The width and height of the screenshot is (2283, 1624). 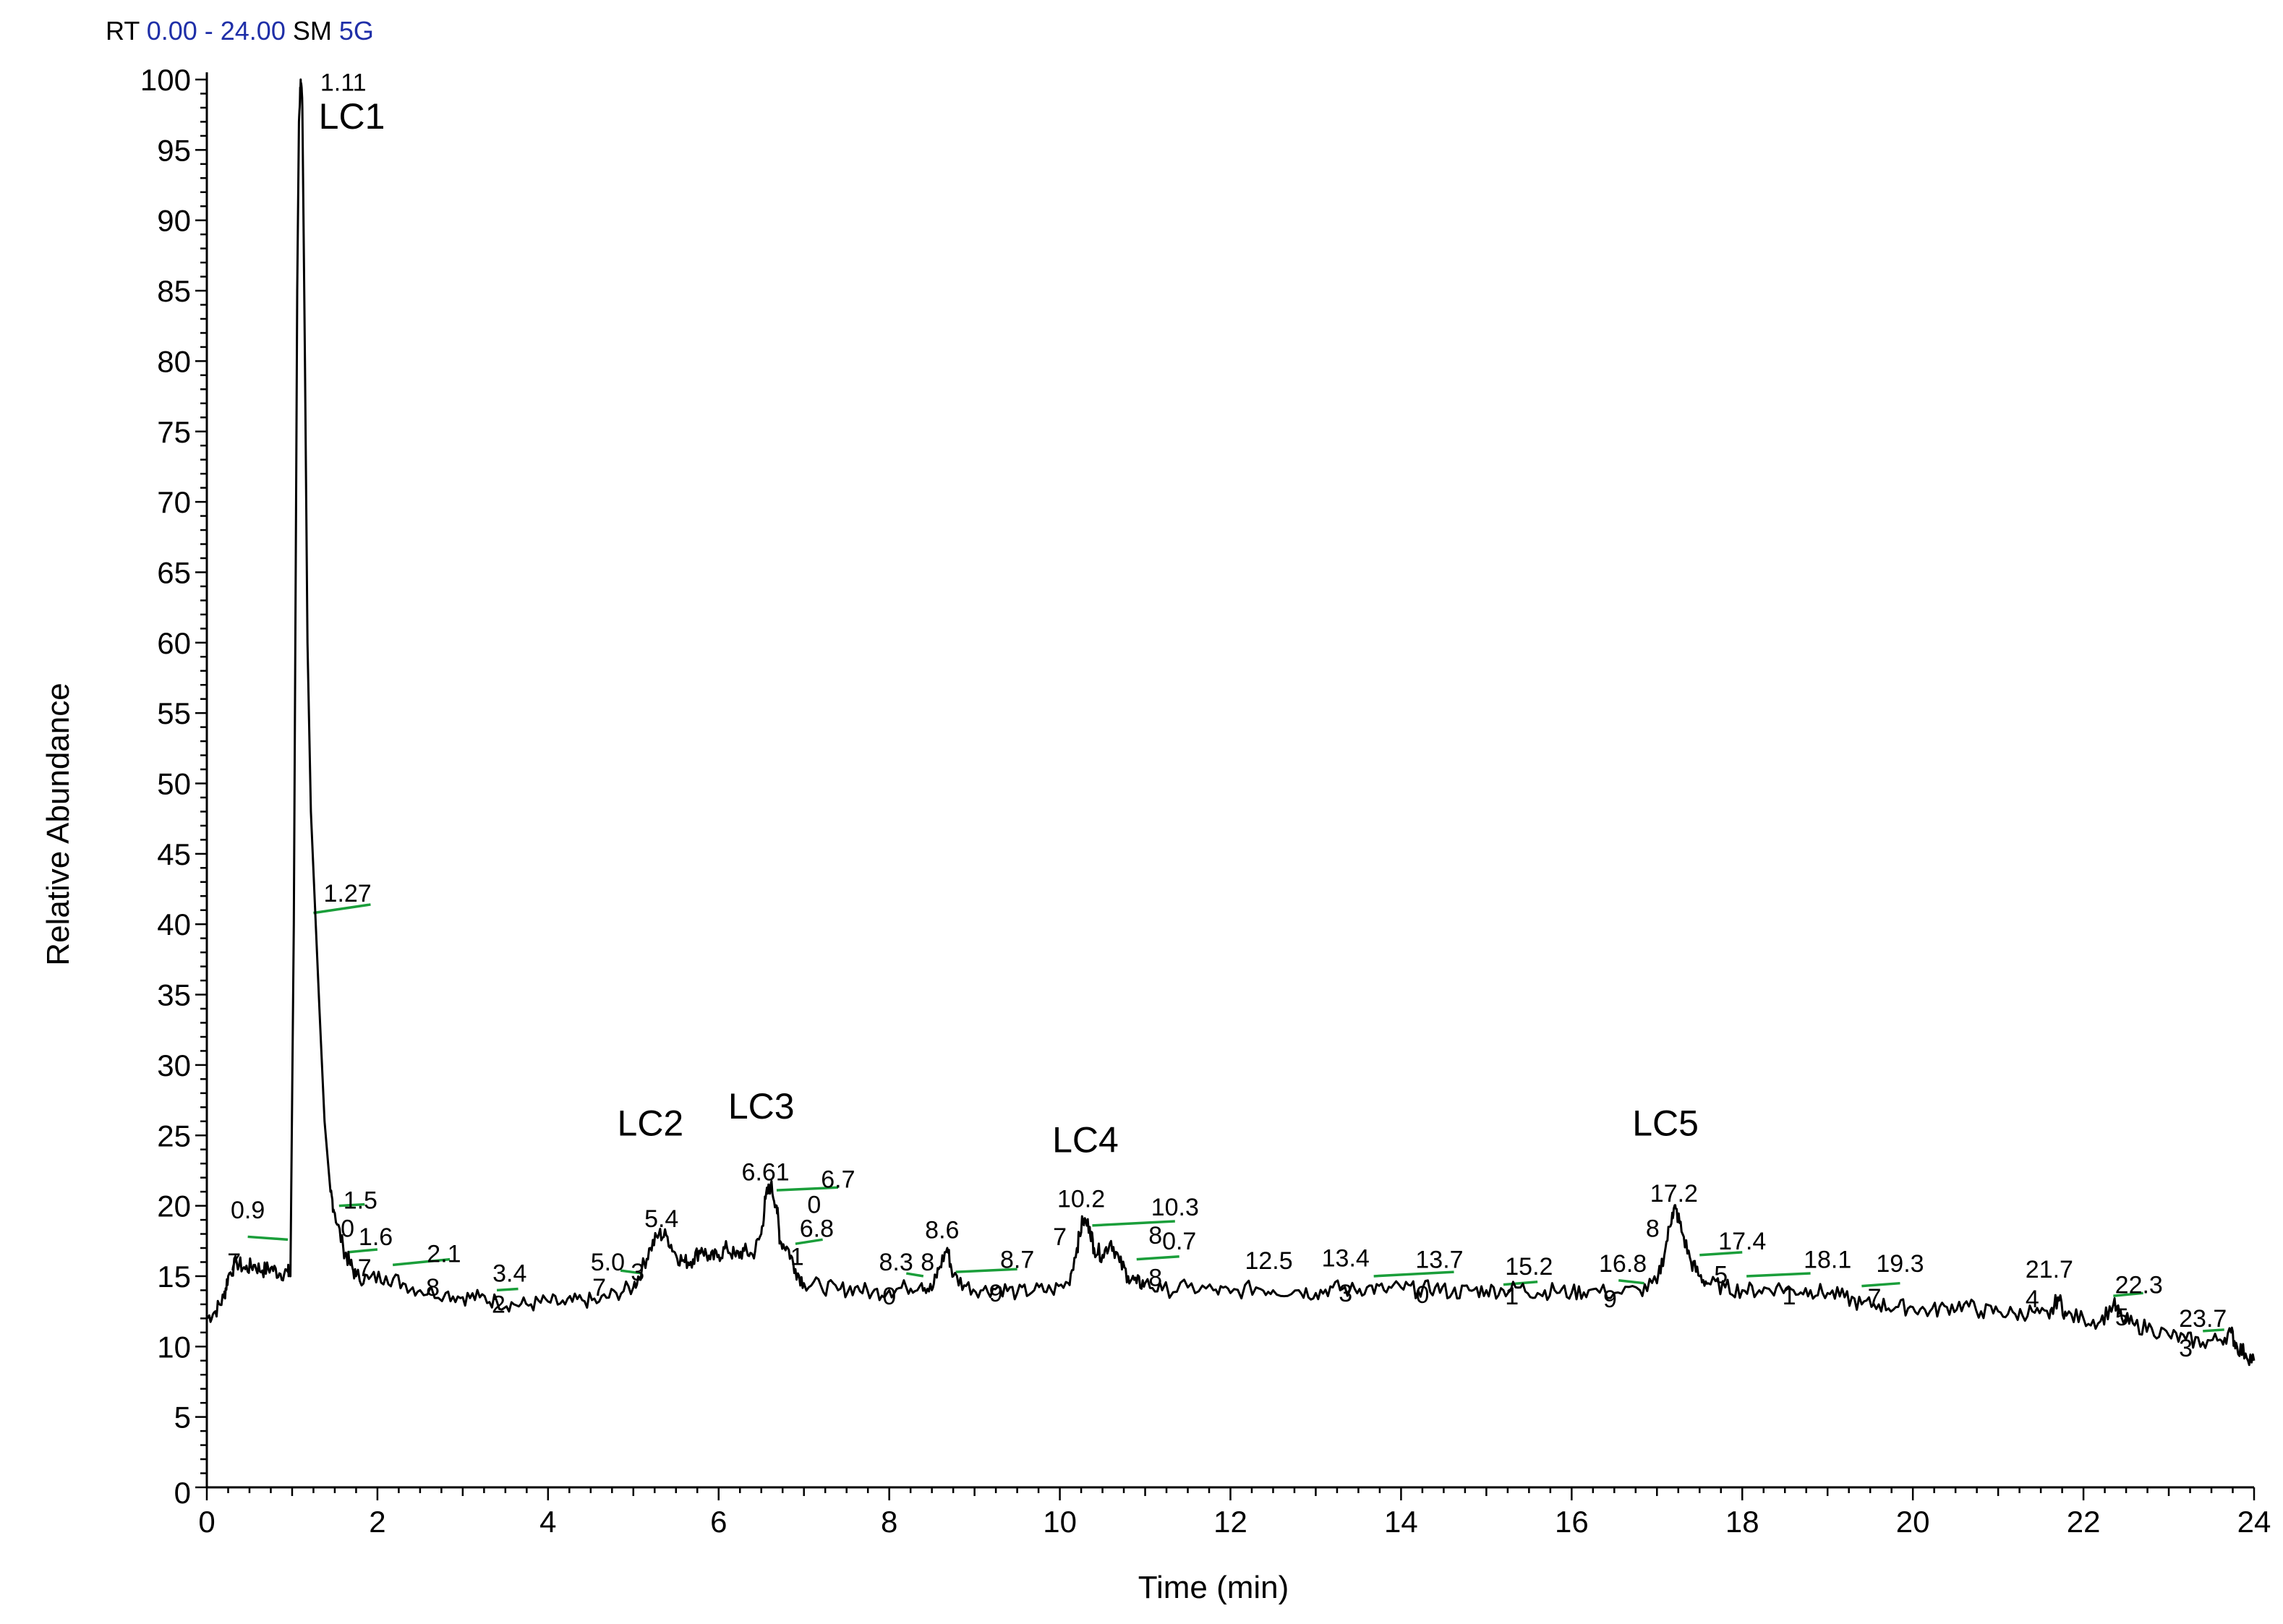 I want to click on y-axis-title: Relative Abundance, so click(x=58, y=824).